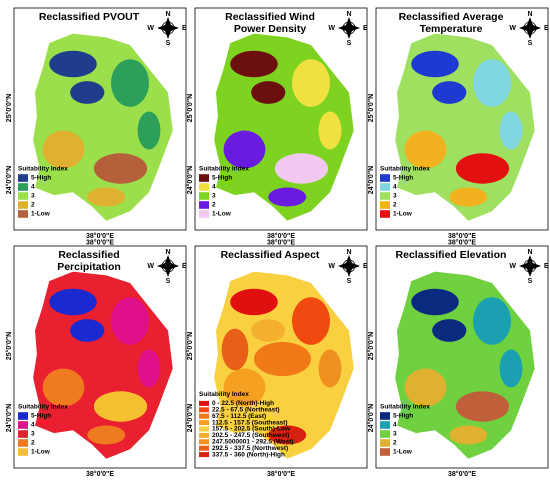 The width and height of the screenshot is (550, 483). I want to click on legend-label: 0 - 22.5 (North)-High, so click(243, 403).